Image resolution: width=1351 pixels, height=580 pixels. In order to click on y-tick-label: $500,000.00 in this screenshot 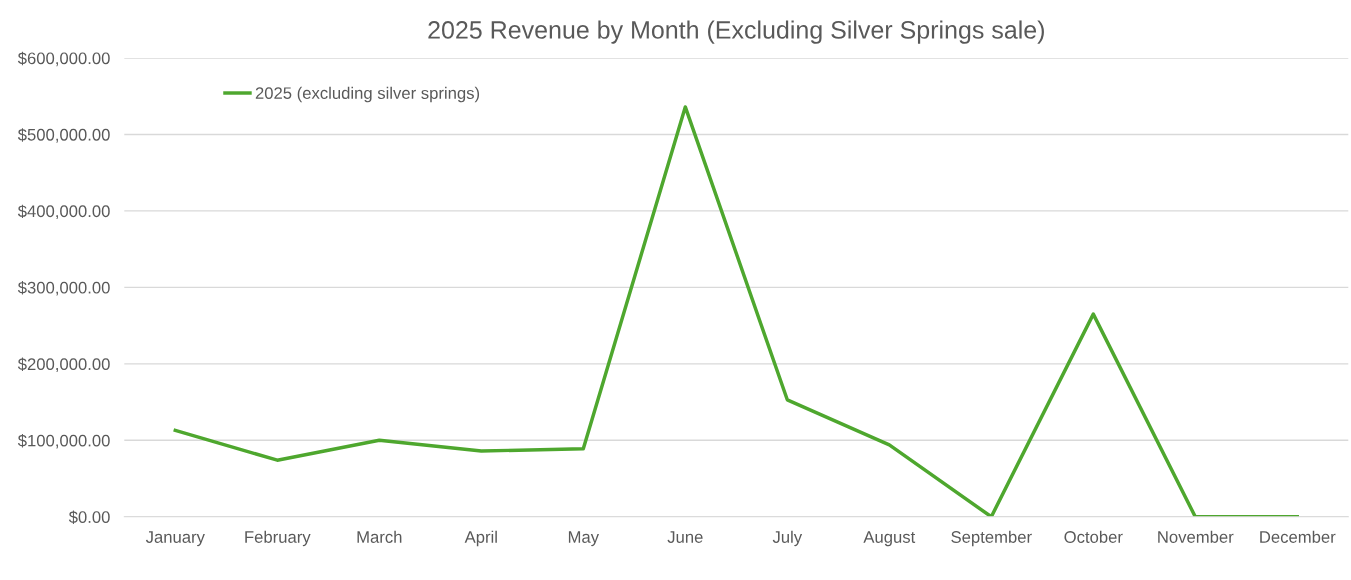, I will do `click(63, 135)`.